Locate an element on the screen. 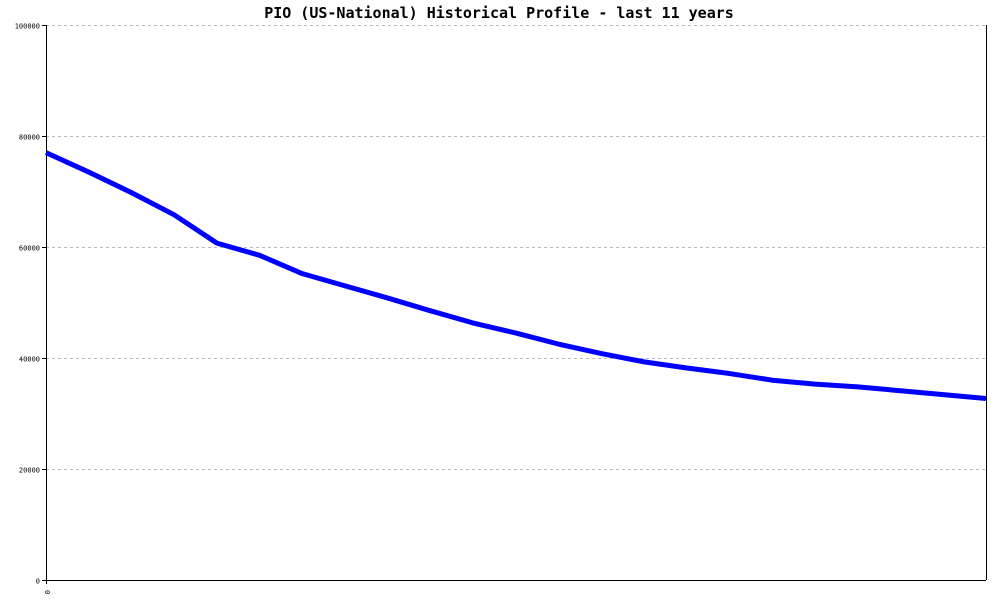 Image resolution: width=1000 pixels, height=600 pixels. y-tick-label-5: 100000 is located at coordinates (27, 27).